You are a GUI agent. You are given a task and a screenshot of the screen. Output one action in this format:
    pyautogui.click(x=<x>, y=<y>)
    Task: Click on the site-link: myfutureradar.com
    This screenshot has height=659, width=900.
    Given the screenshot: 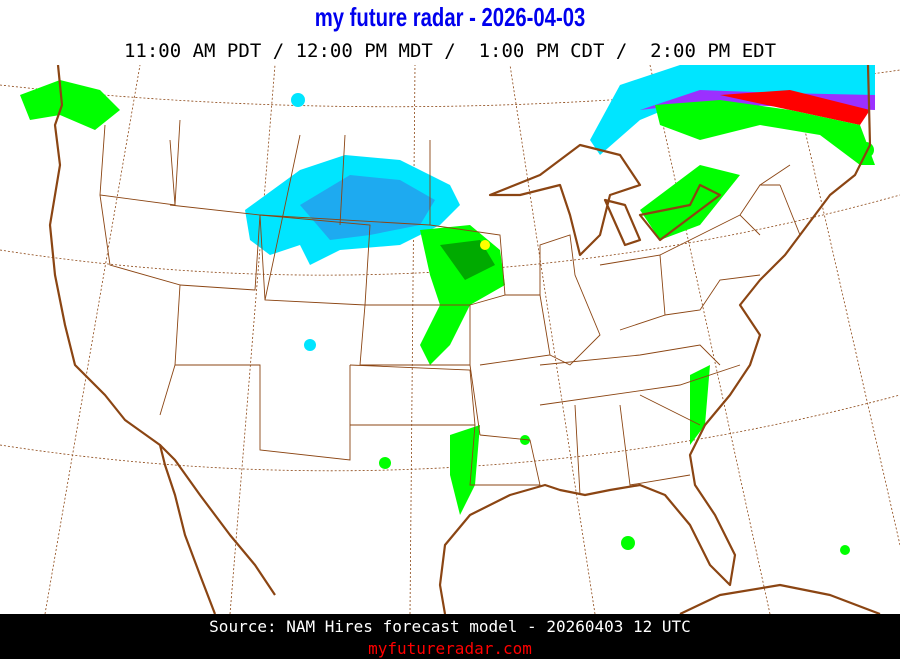 What is the action you would take?
    pyautogui.click(x=450, y=648)
    